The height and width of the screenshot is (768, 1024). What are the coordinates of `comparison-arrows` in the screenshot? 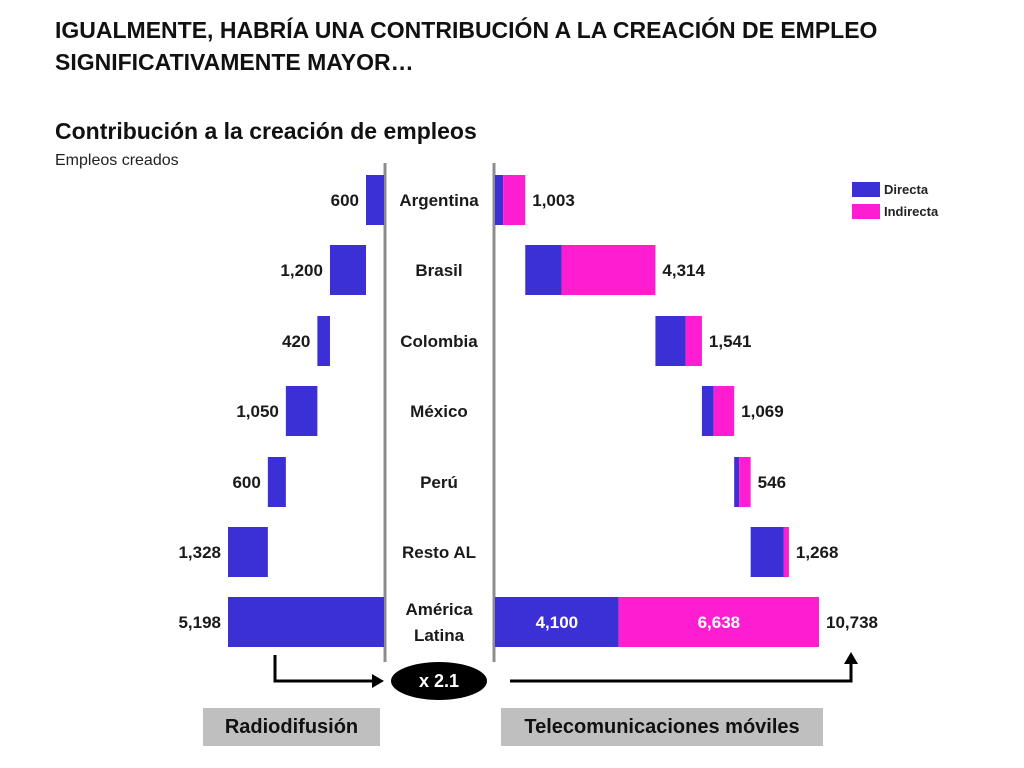 It's located at (565, 670).